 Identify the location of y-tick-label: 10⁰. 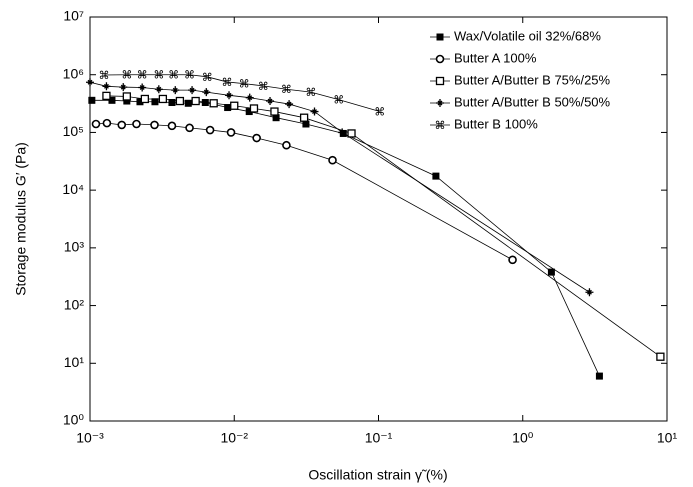
(74, 420).